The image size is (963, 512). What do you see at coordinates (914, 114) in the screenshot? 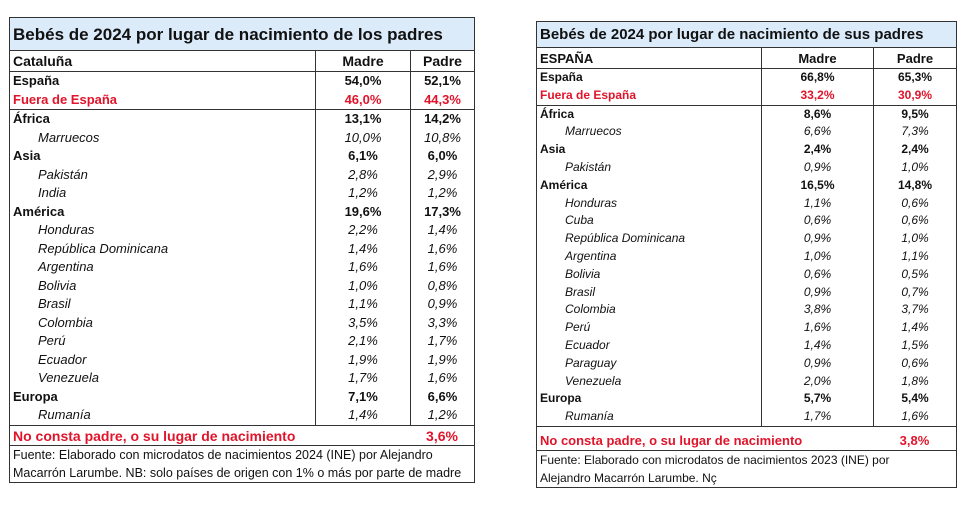
I see `padre-value: 9,5%` at bounding box center [914, 114].